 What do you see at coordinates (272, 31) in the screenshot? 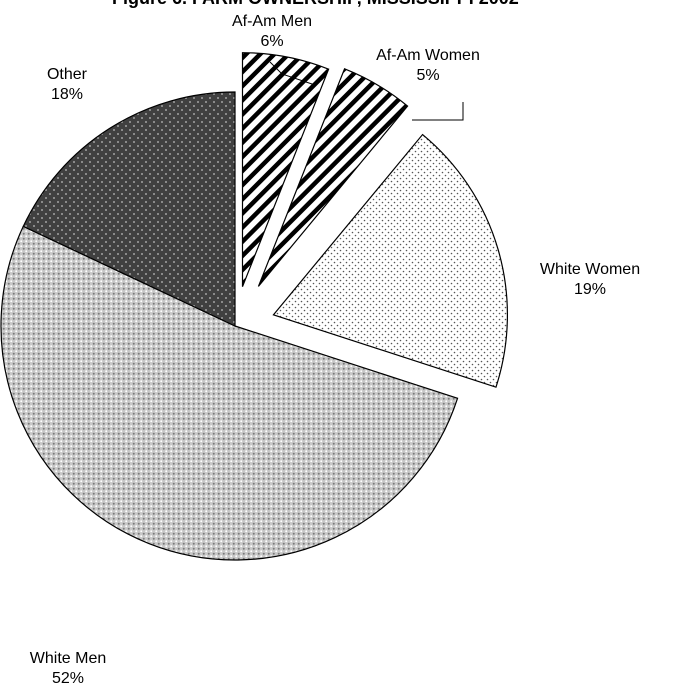
I see `slice-label-group-af-am-men: Af-Am Men 6%` at bounding box center [272, 31].